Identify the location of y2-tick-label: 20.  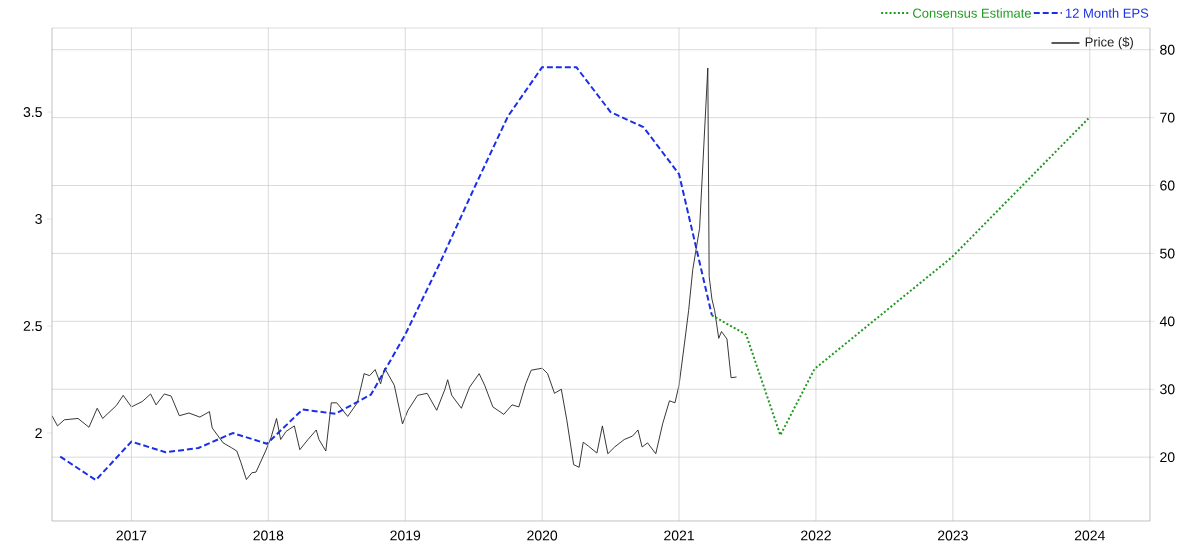
(1167, 457).